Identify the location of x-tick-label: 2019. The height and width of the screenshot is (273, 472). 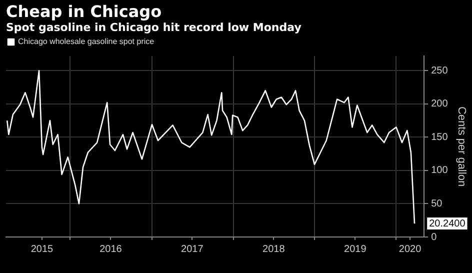
(355, 249).